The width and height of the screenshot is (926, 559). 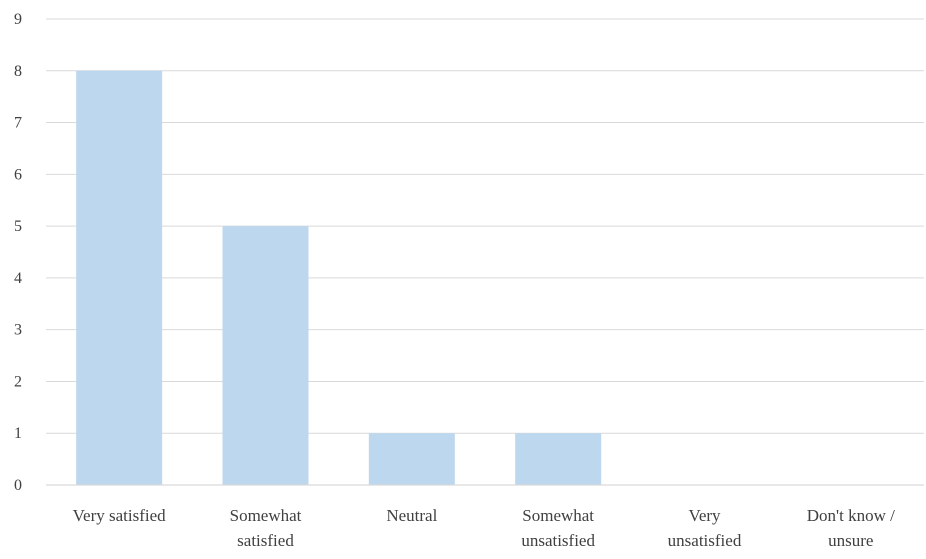 I want to click on y-tick-label: 3, so click(x=18, y=330).